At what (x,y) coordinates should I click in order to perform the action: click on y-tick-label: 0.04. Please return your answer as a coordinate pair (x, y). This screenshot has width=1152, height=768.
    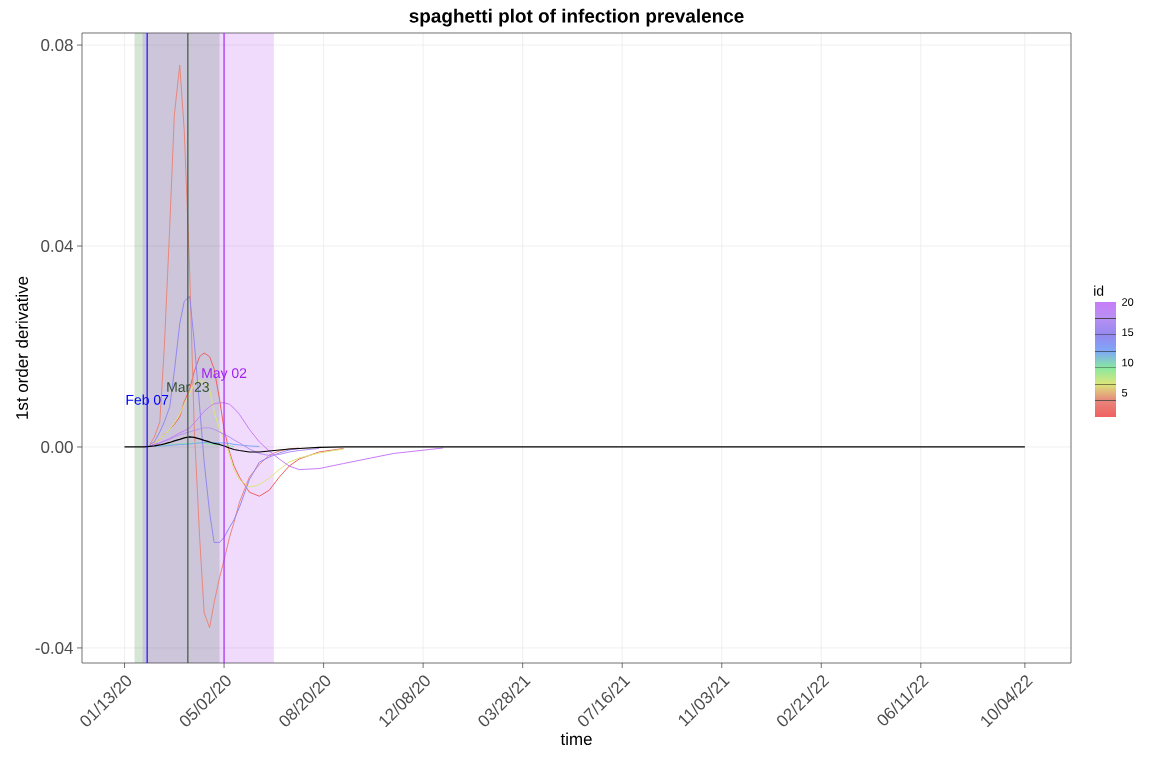
    Looking at the image, I should click on (57, 246).